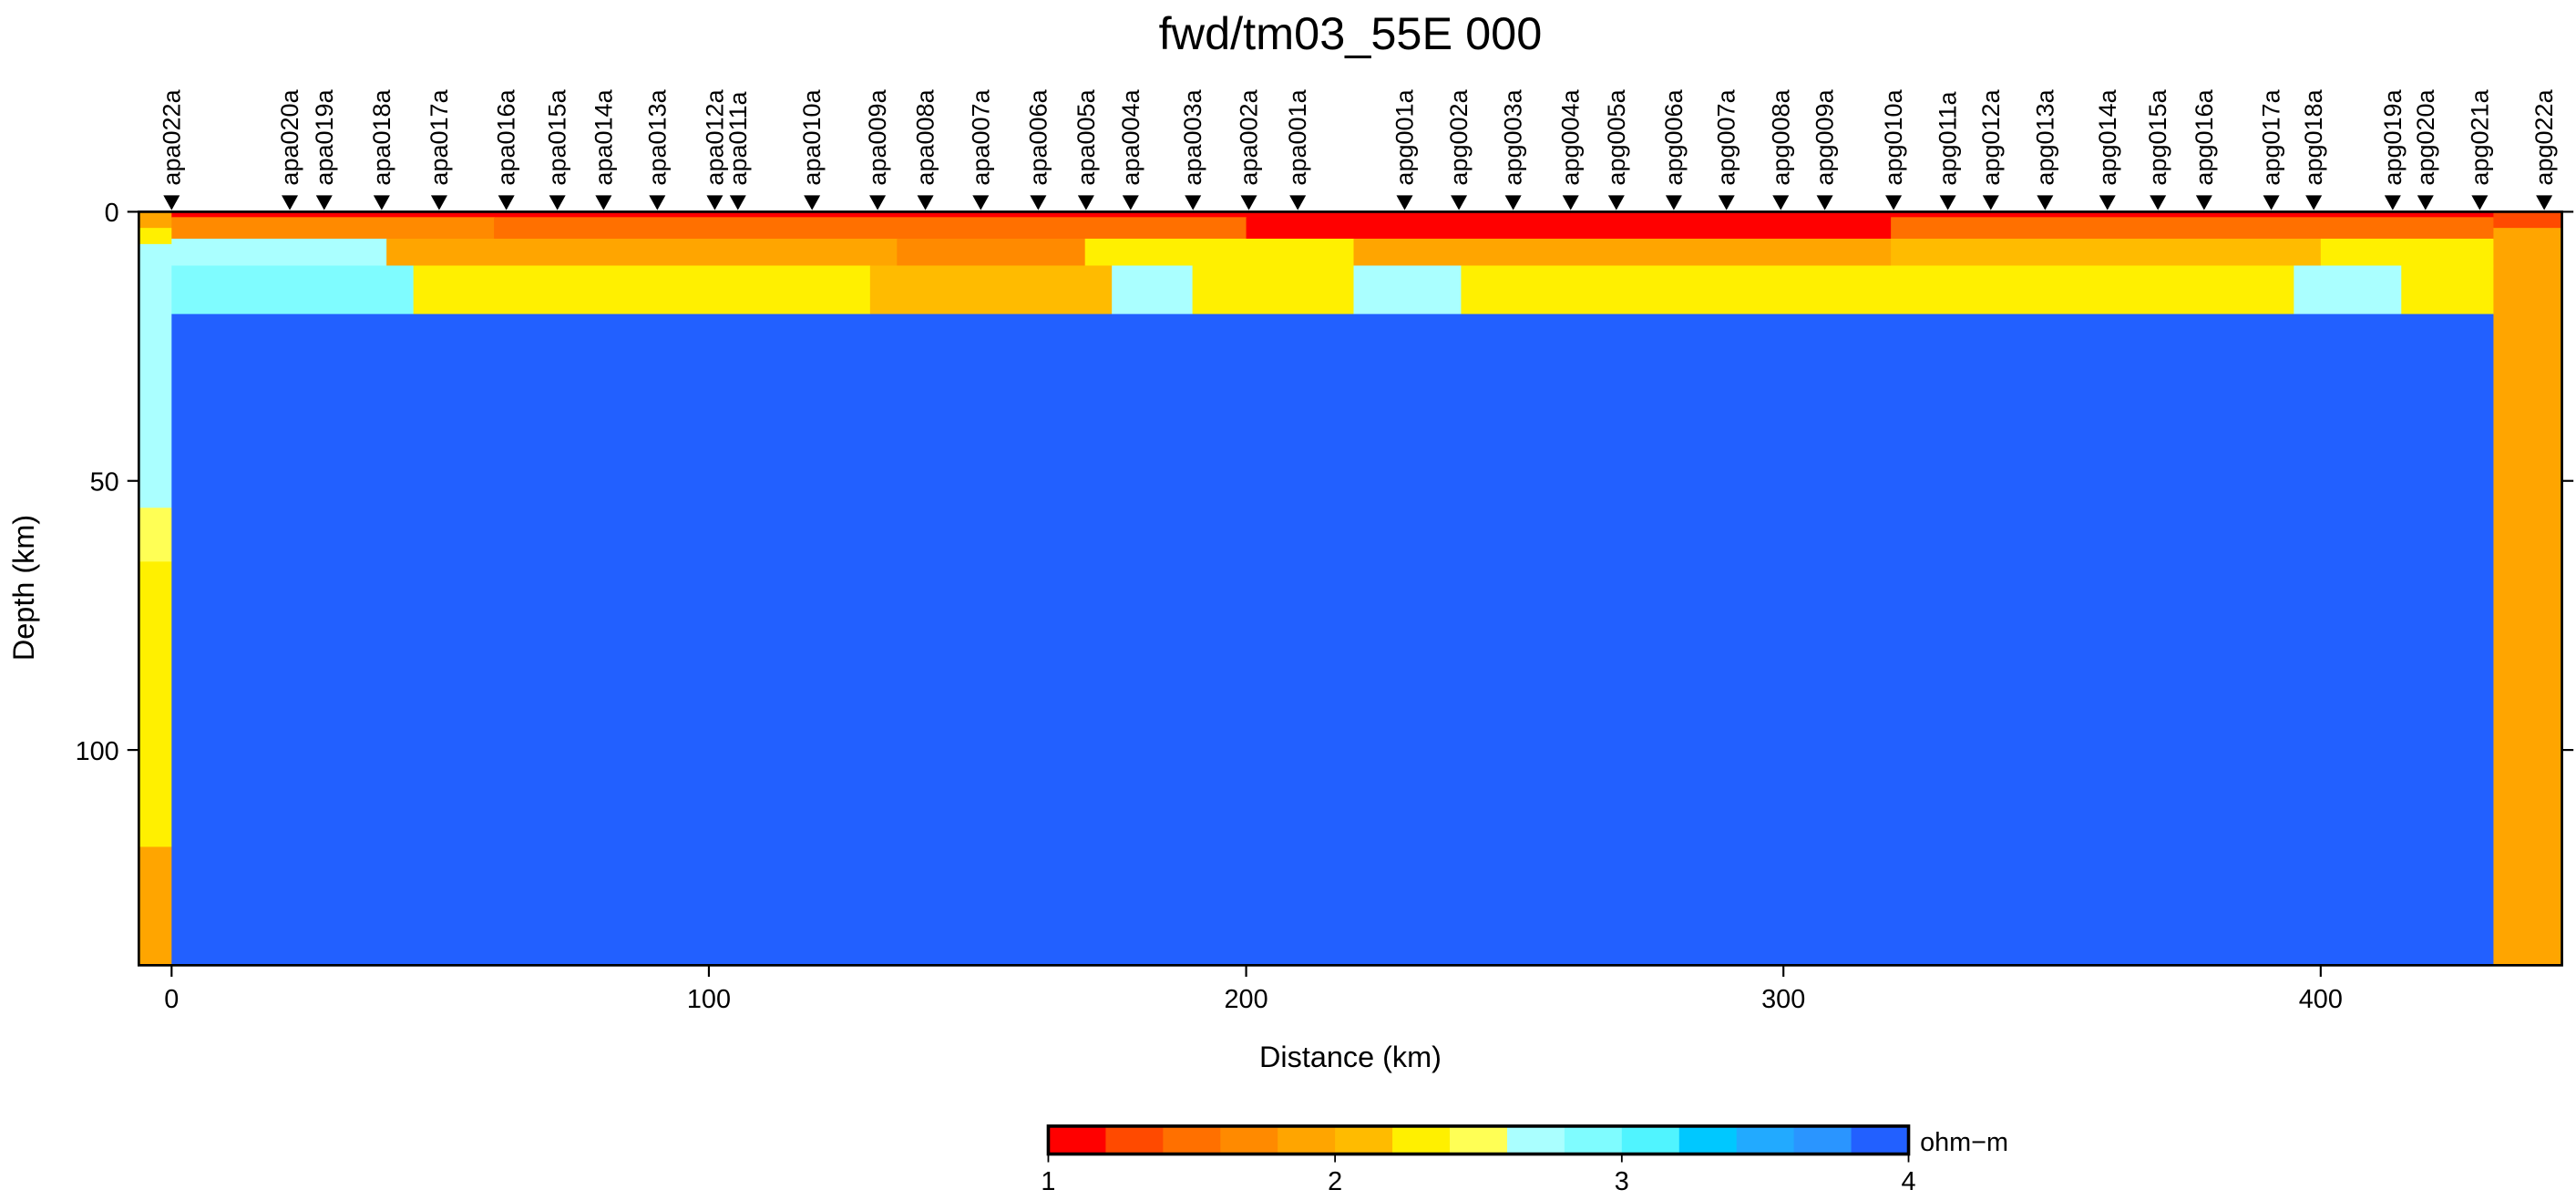 Image resolution: width=2576 pixels, height=1200 pixels. What do you see at coordinates (1130, 136) in the screenshot?
I see `station-label: apa004a` at bounding box center [1130, 136].